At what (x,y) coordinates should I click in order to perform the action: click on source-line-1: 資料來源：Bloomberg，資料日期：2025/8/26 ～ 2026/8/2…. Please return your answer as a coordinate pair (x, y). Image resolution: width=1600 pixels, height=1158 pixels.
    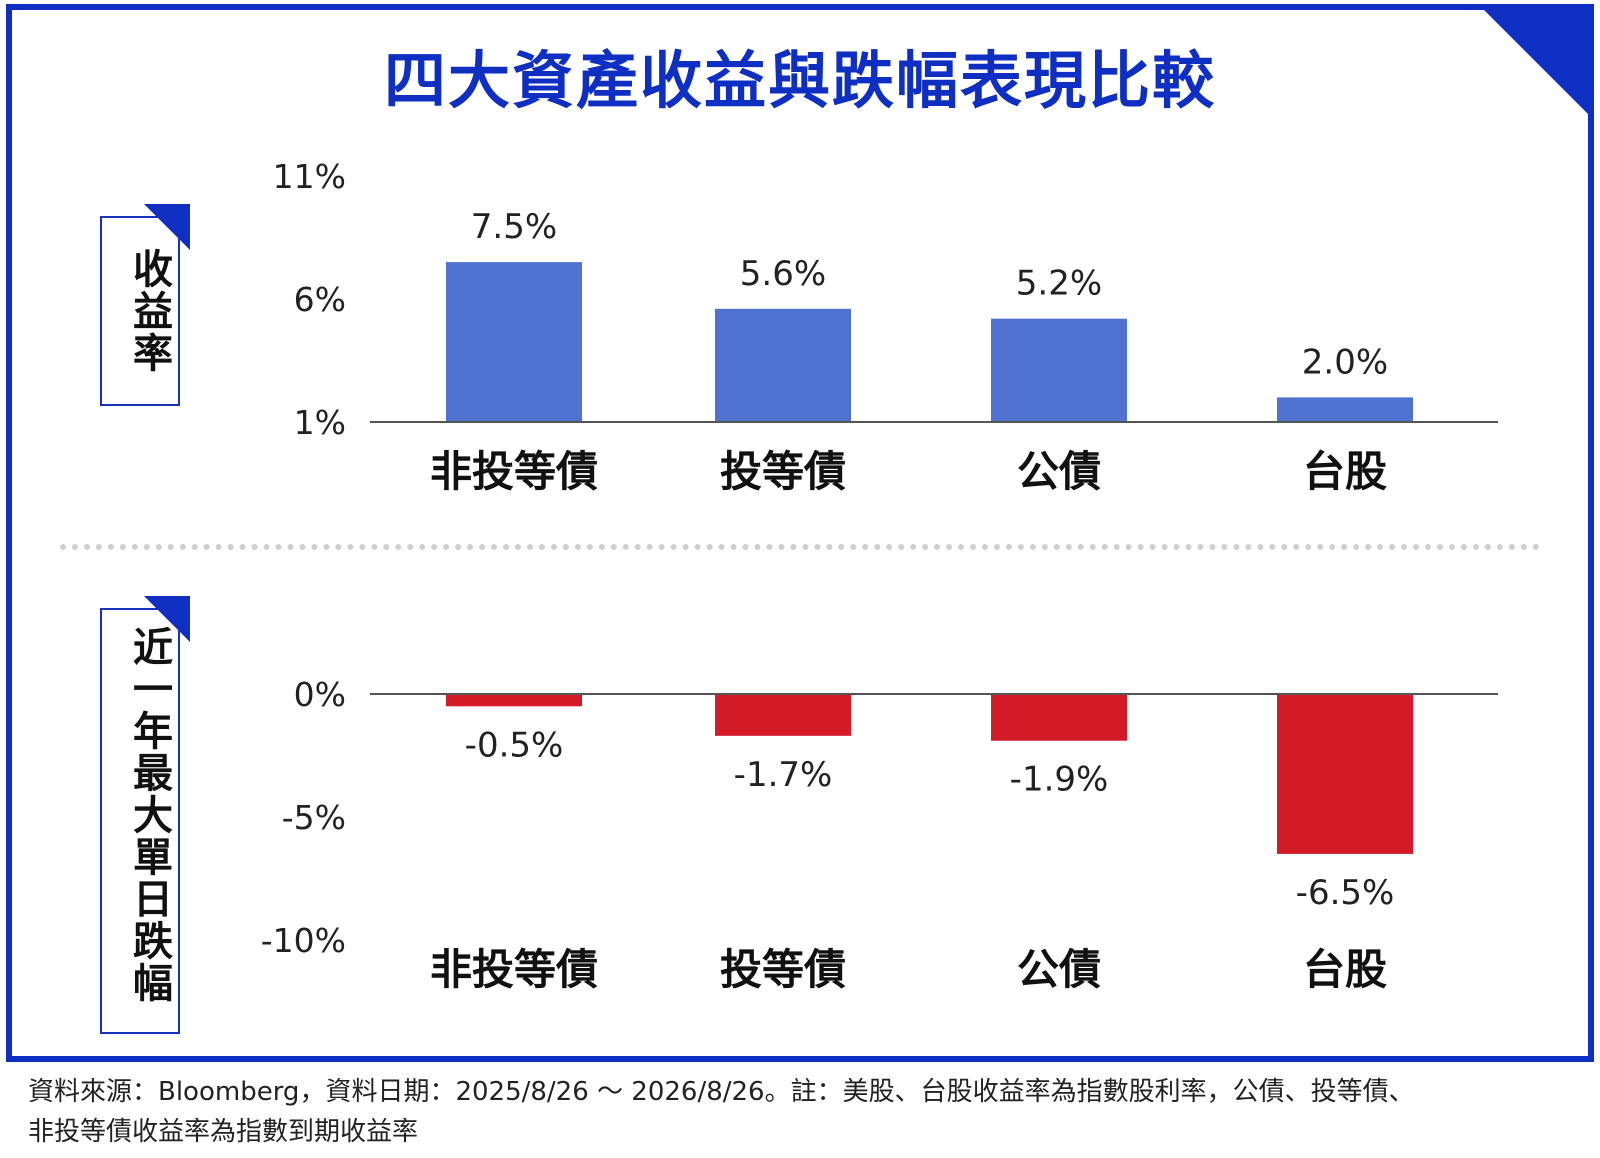
    Looking at the image, I should click on (721, 1092).